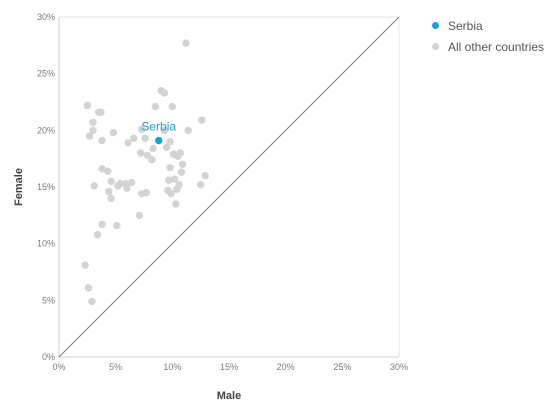 The height and width of the screenshot is (403, 560). I want to click on y-tick-labels: 0% 5% 10% 15% 20% 25% 30%, so click(46, 187).